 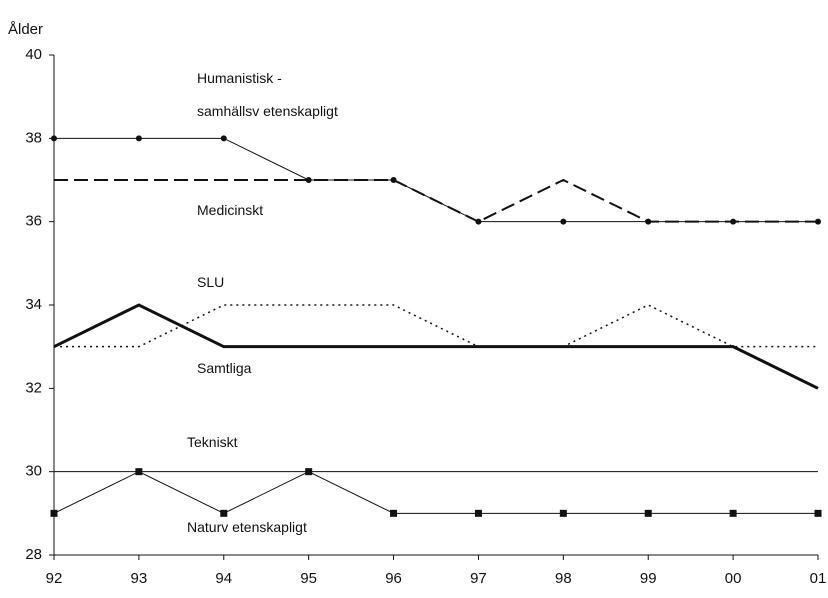 What do you see at coordinates (33, 554) in the screenshot?
I see `y-tick-label: 28` at bounding box center [33, 554].